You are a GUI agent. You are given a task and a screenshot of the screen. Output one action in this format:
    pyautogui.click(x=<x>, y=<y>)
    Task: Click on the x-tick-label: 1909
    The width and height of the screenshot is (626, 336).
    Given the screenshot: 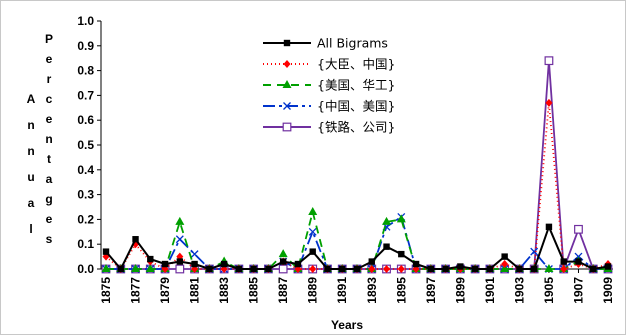 What is the action you would take?
    pyautogui.click(x=608, y=290)
    